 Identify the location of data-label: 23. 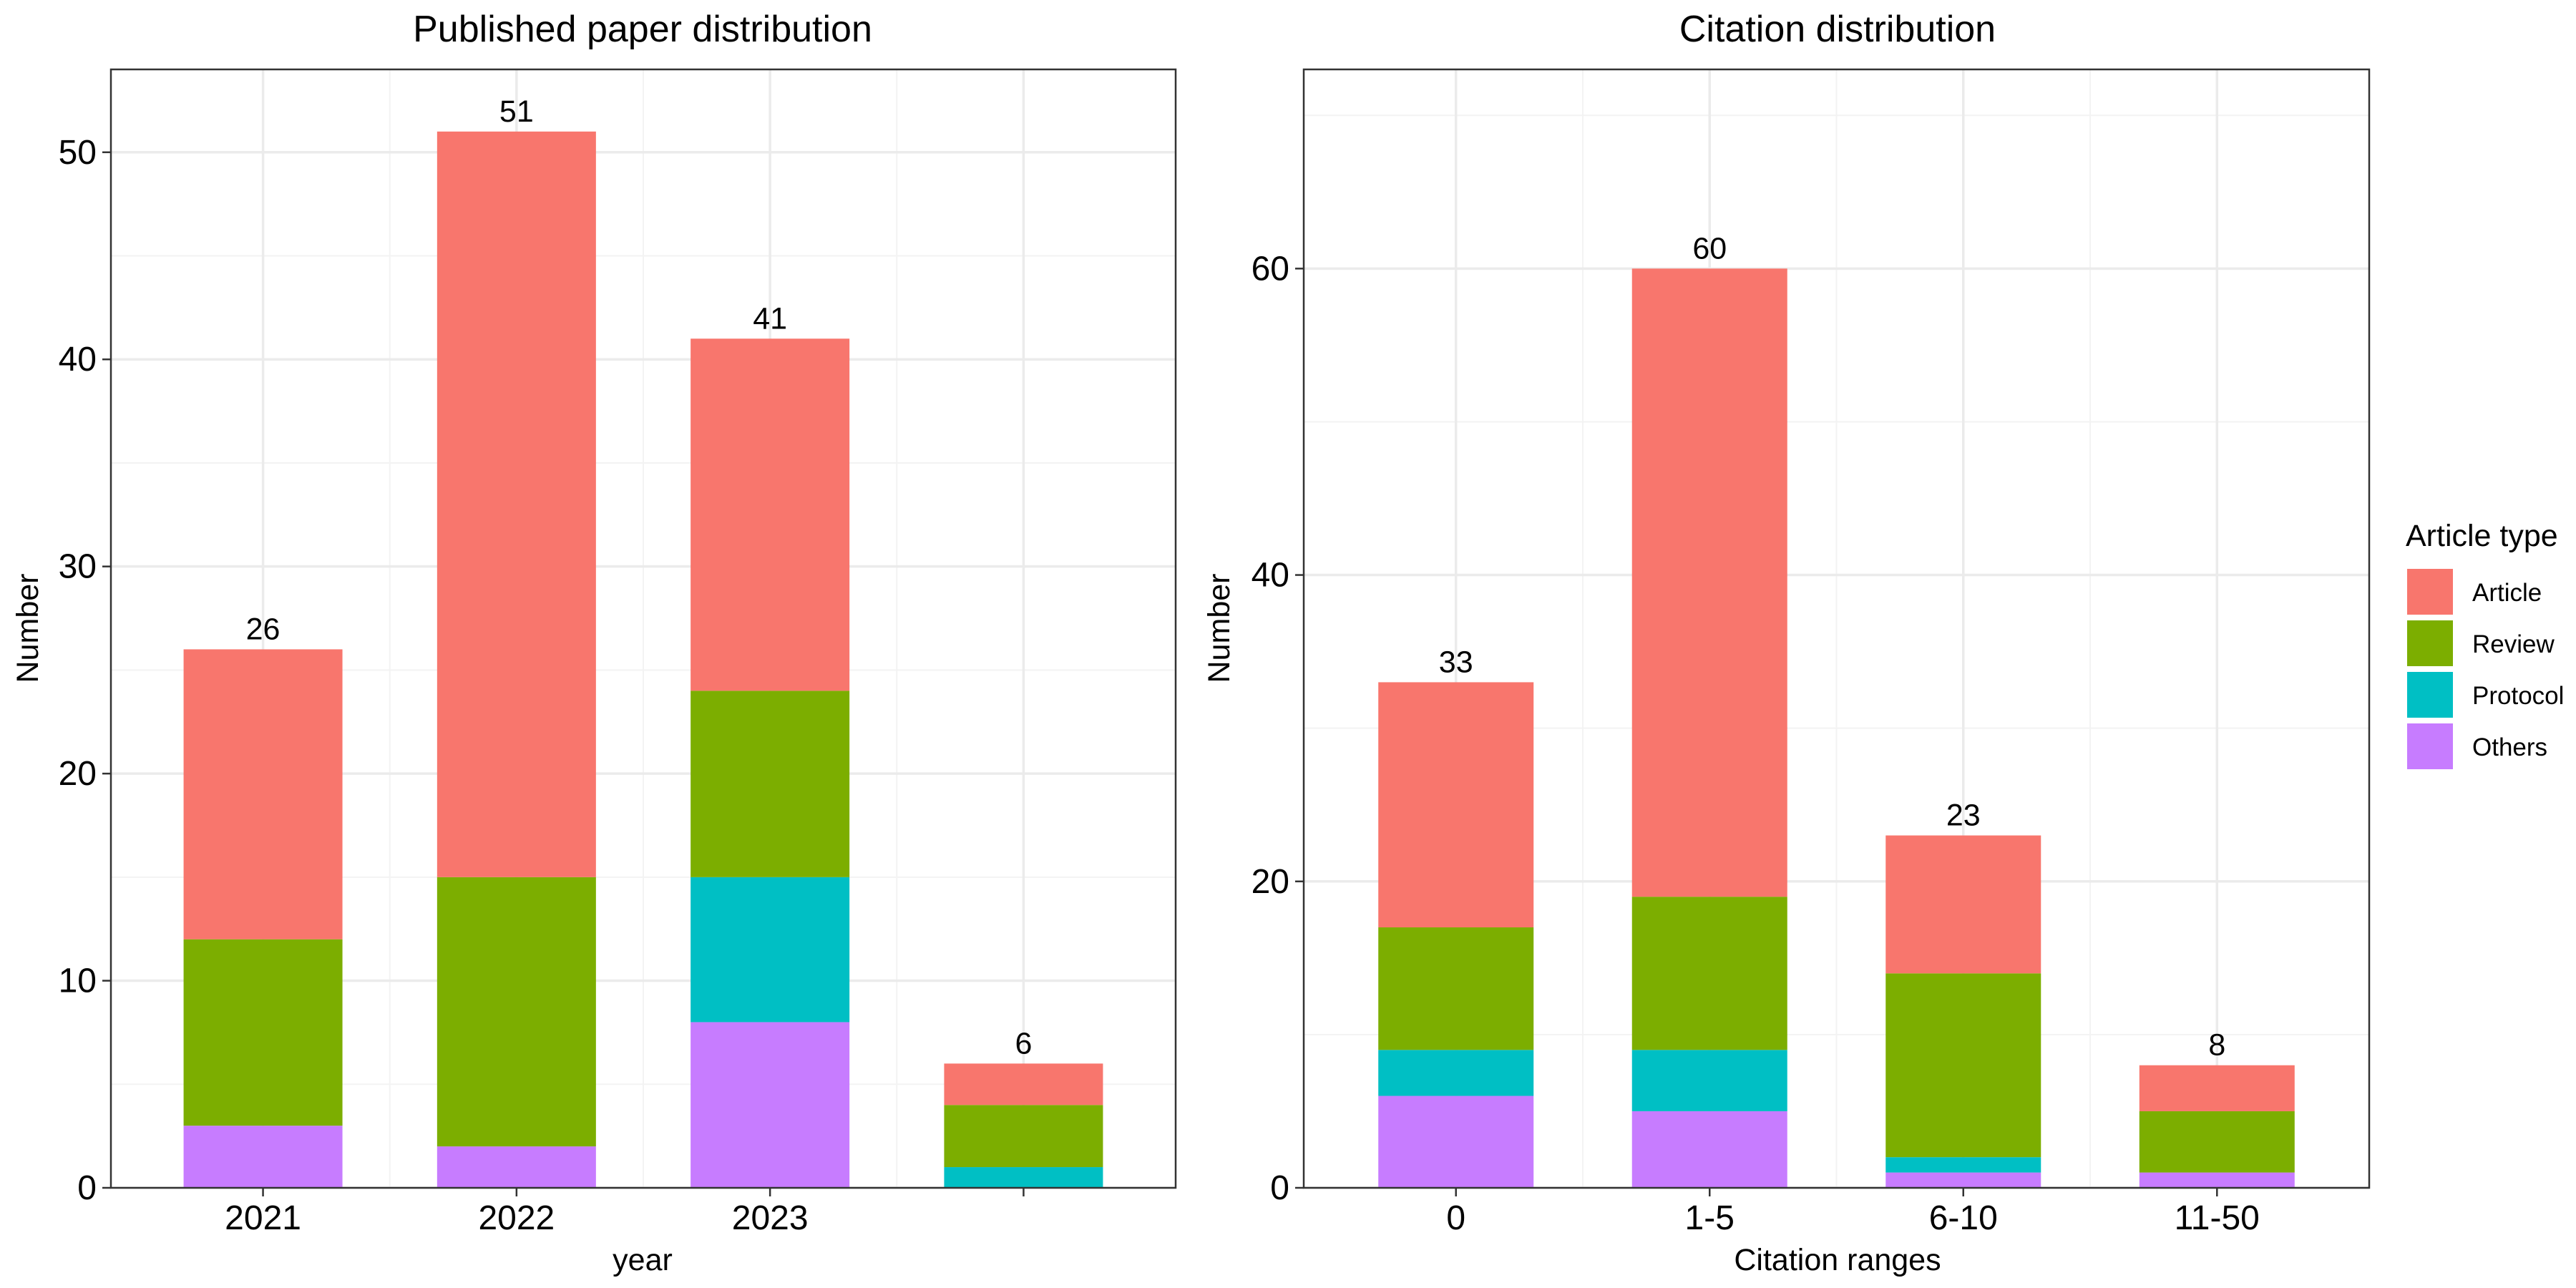
(1963, 816).